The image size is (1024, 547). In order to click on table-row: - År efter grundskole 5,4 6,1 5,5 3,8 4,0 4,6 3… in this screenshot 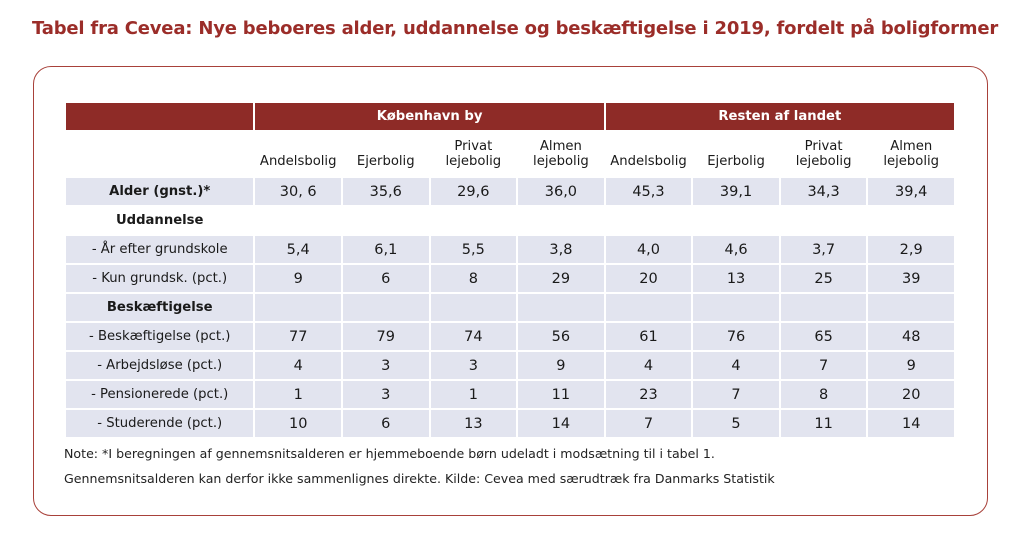, I will do `click(510, 249)`.